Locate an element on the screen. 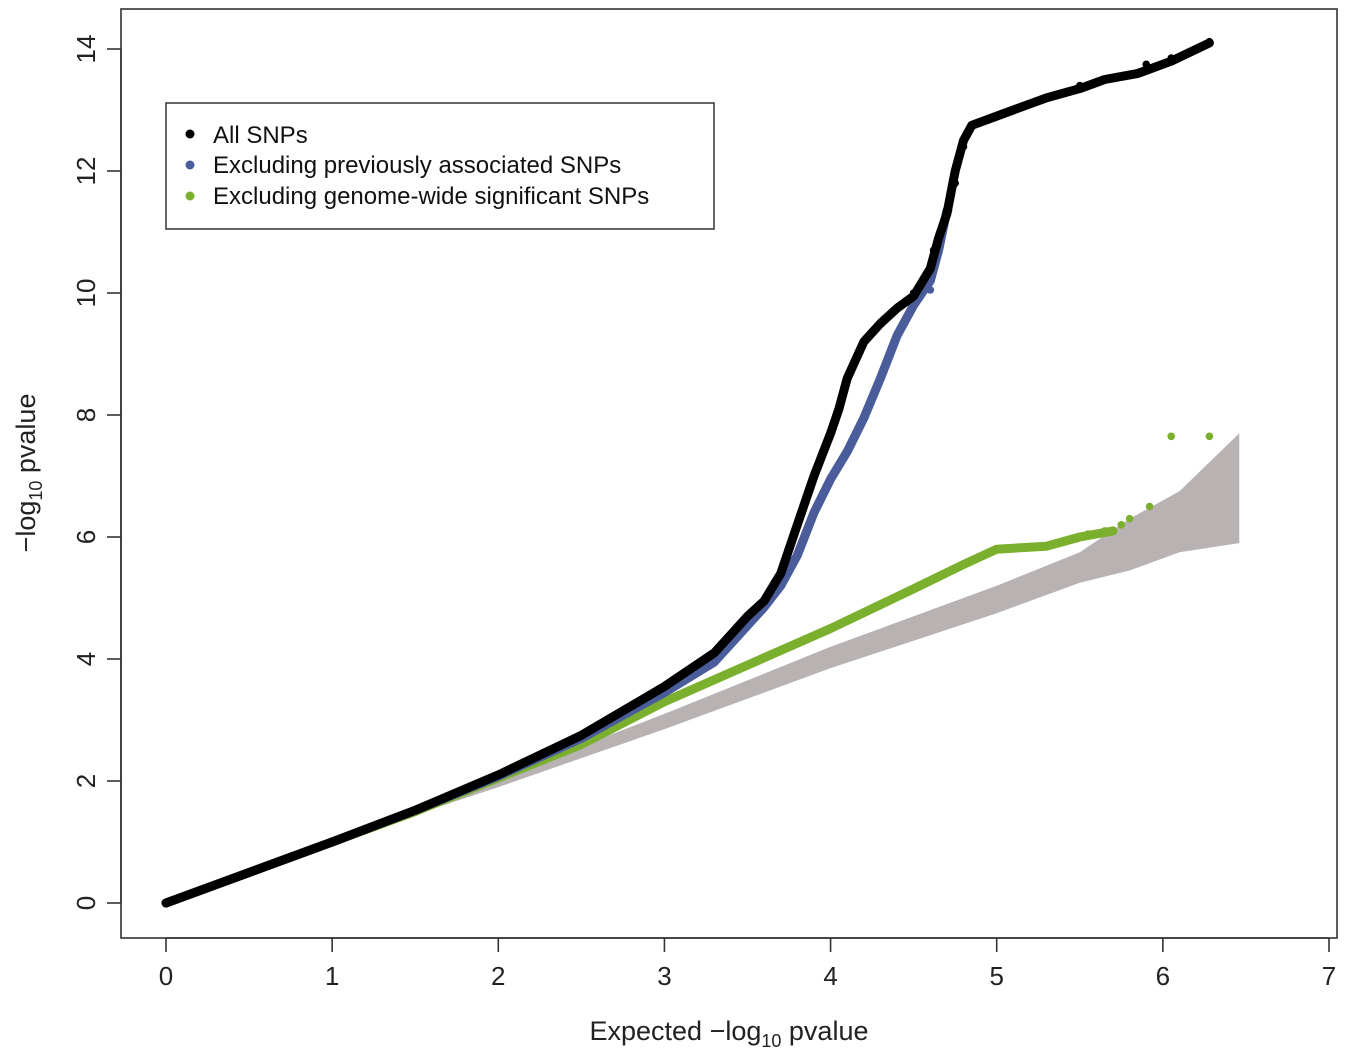 This screenshot has height=1050, width=1353. y-tick-label: 14 is located at coordinates (86, 49).